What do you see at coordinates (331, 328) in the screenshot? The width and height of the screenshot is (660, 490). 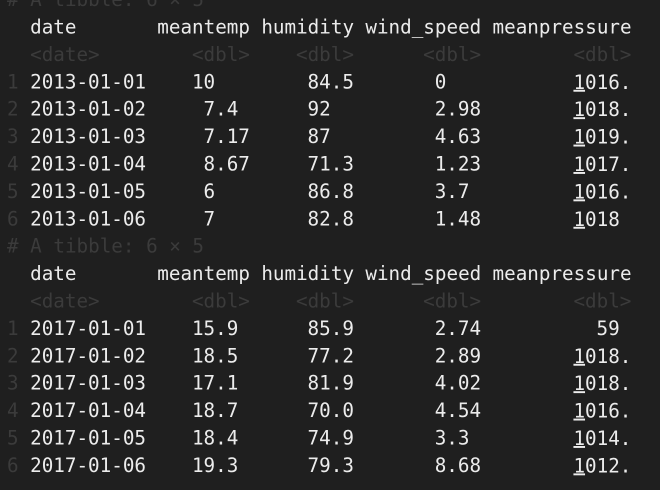 I see `cell: 85.9` at bounding box center [331, 328].